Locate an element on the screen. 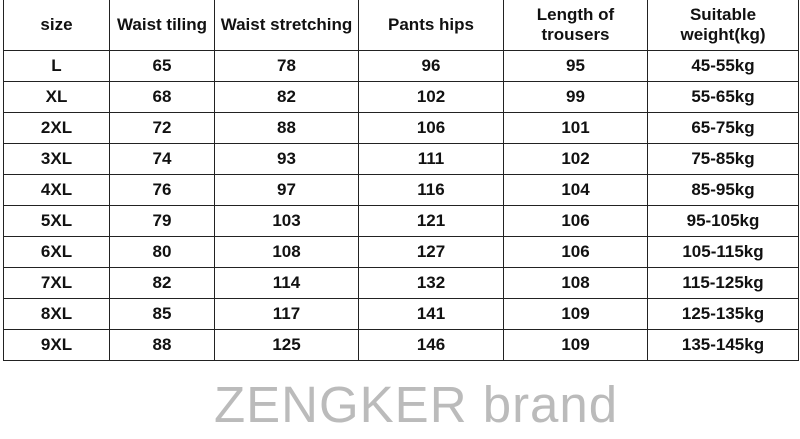  table-cell: 117 is located at coordinates (286, 314).